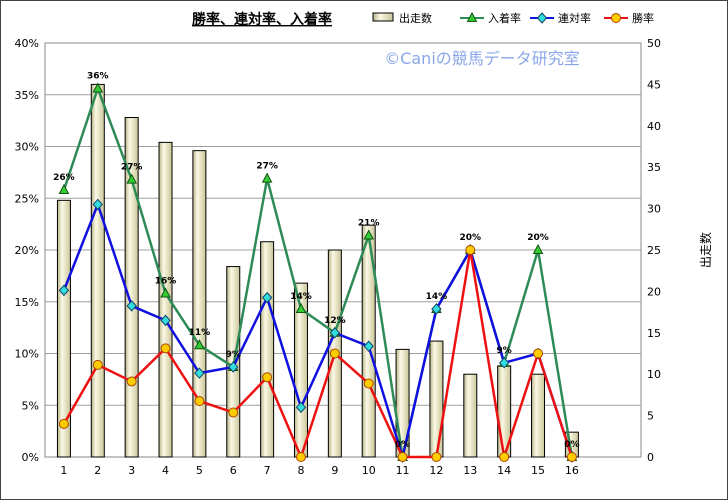 This screenshot has height=500, width=728. What do you see at coordinates (132, 168) in the screenshot?
I see `data-label: 27%` at bounding box center [132, 168].